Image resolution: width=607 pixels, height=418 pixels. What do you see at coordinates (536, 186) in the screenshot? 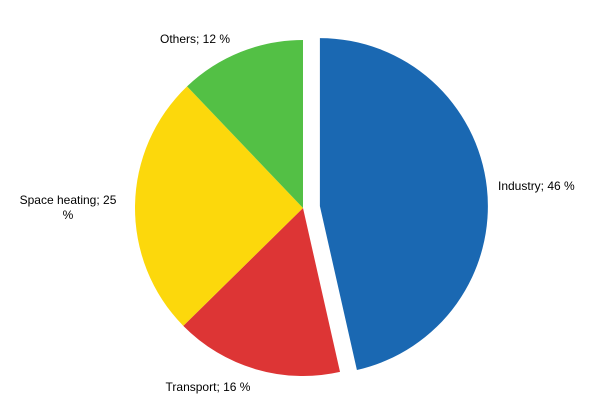
I see `pie-label-industry: Industry; 46 %` at bounding box center [536, 186].